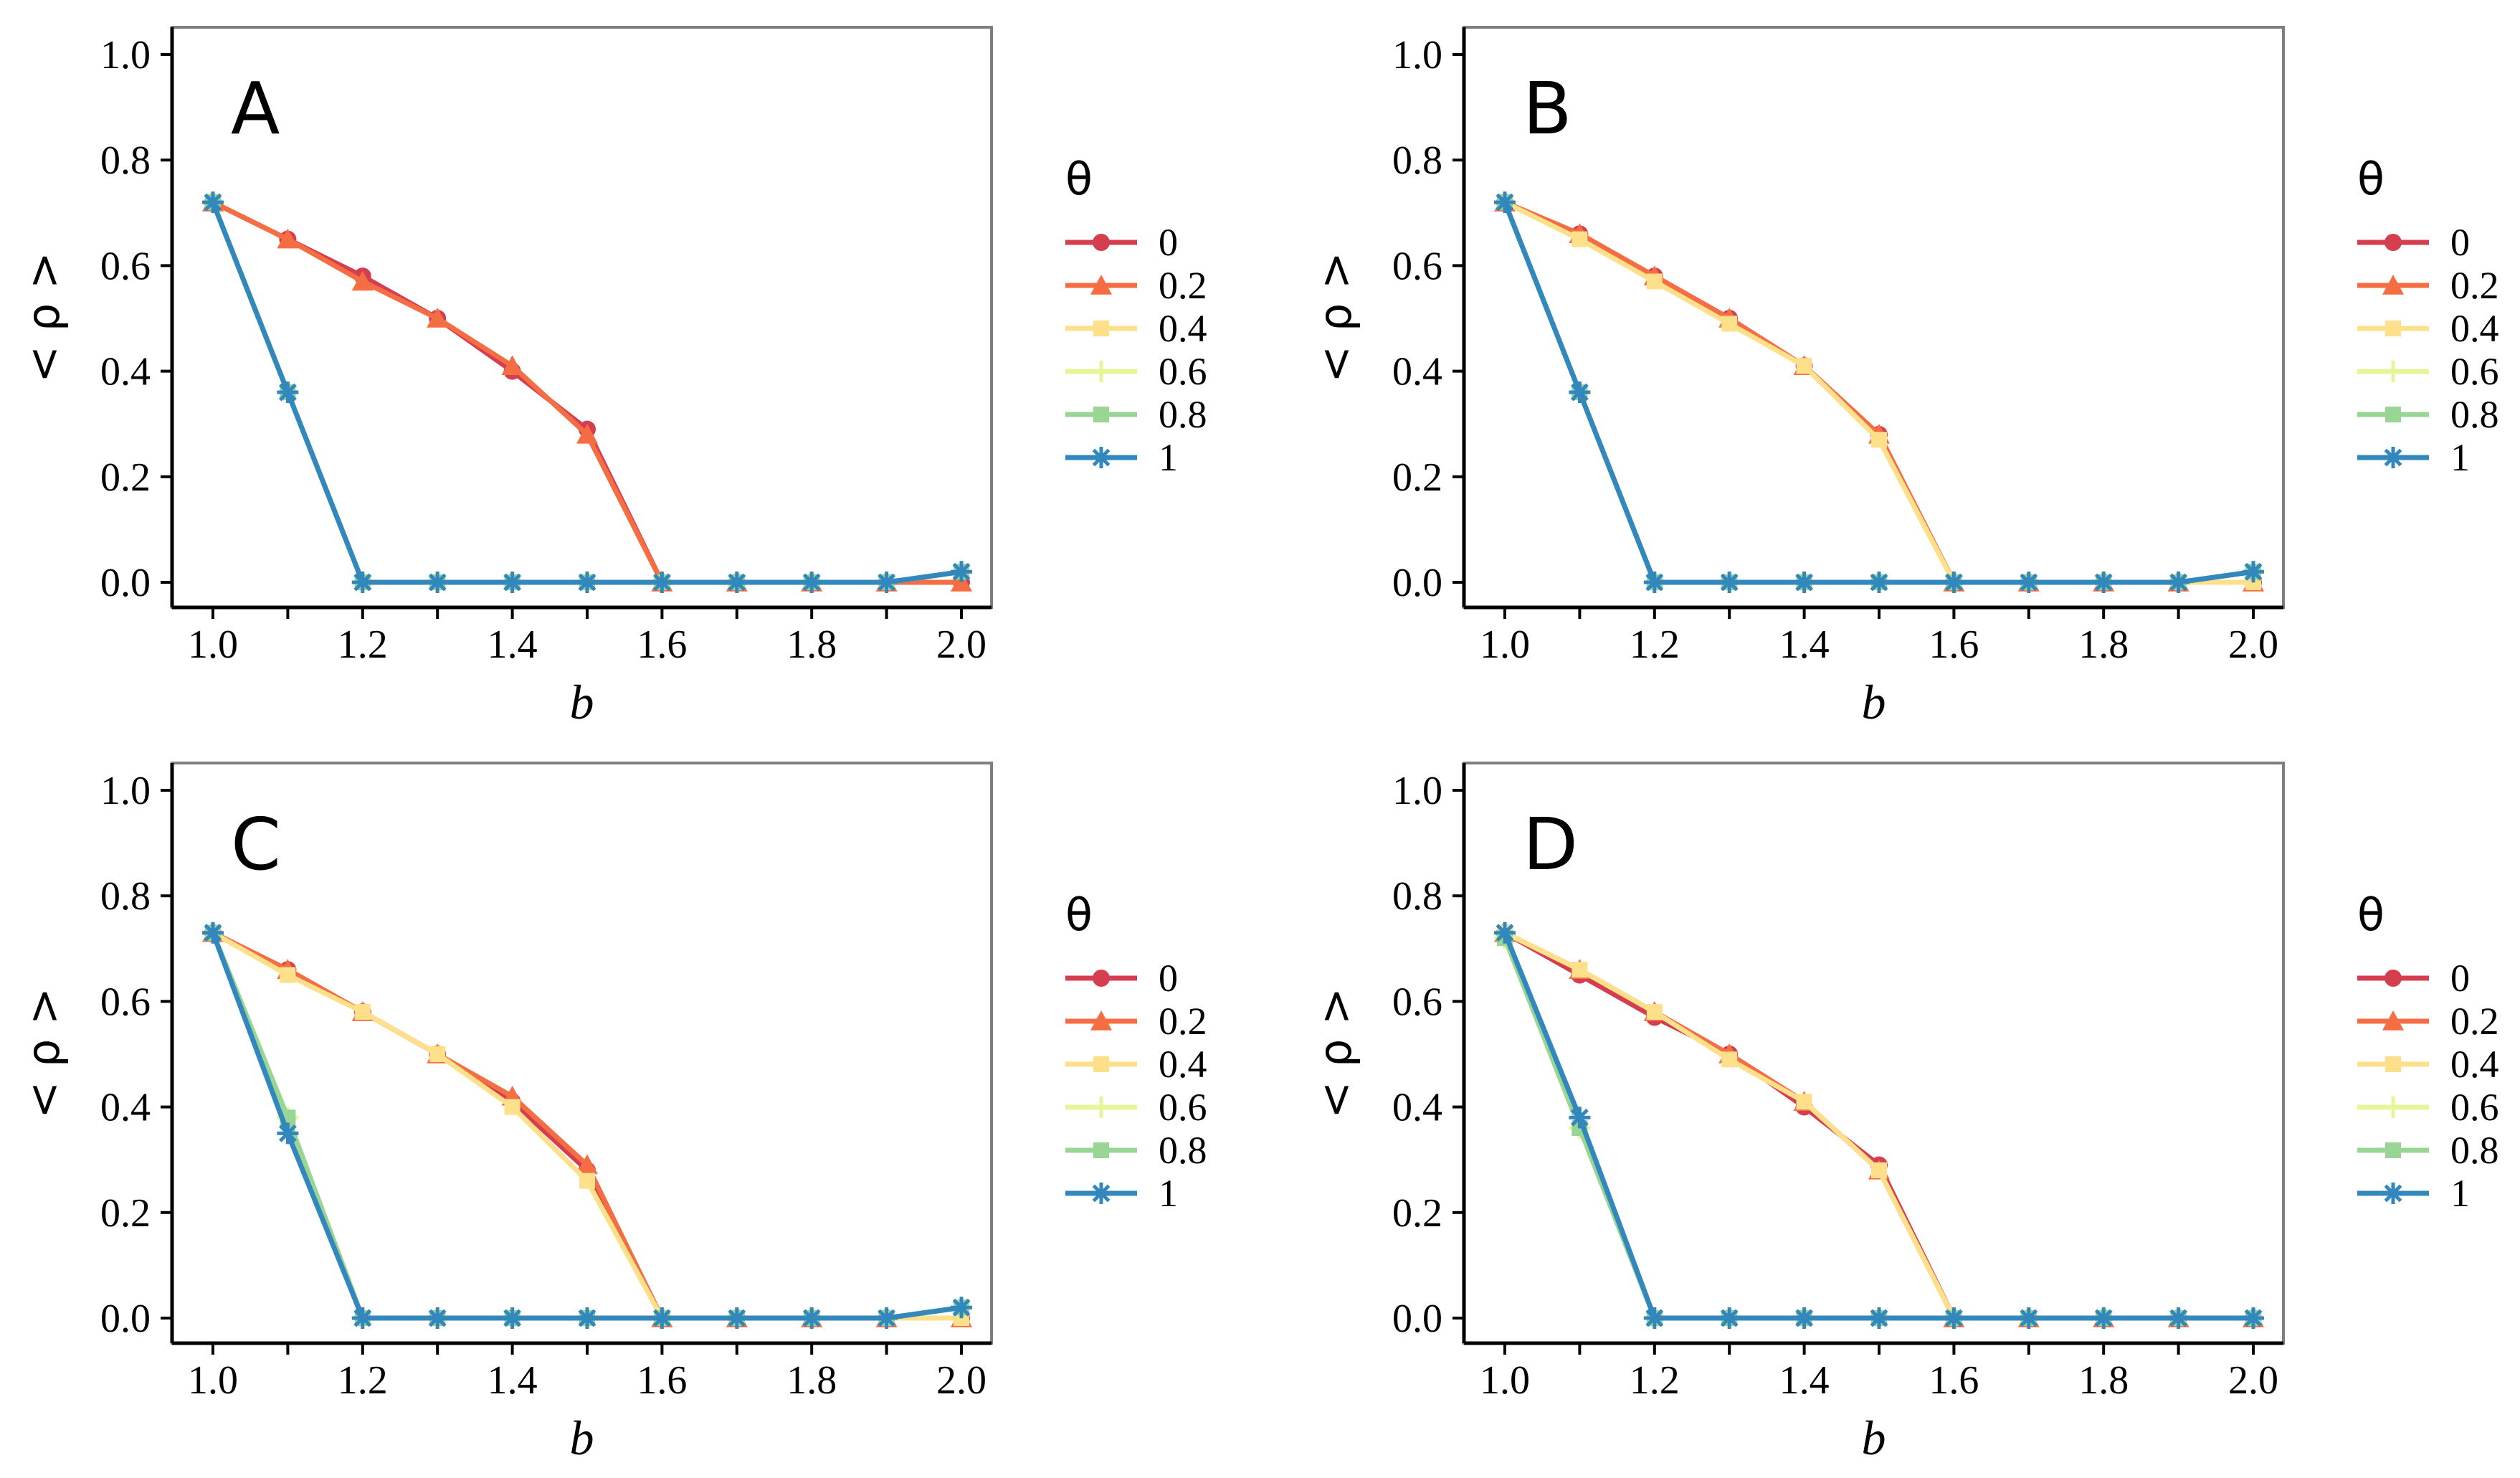 The image size is (2520, 1478). I want to click on panel-label: C, so click(256, 844).